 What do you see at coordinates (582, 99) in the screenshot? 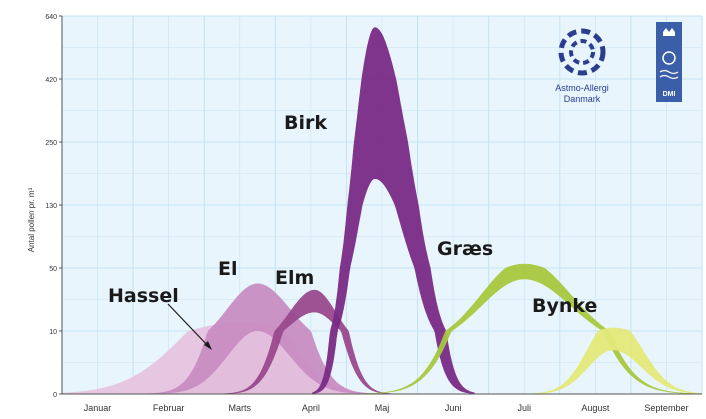
I see `astma-logo-line2: Danmark` at bounding box center [582, 99].